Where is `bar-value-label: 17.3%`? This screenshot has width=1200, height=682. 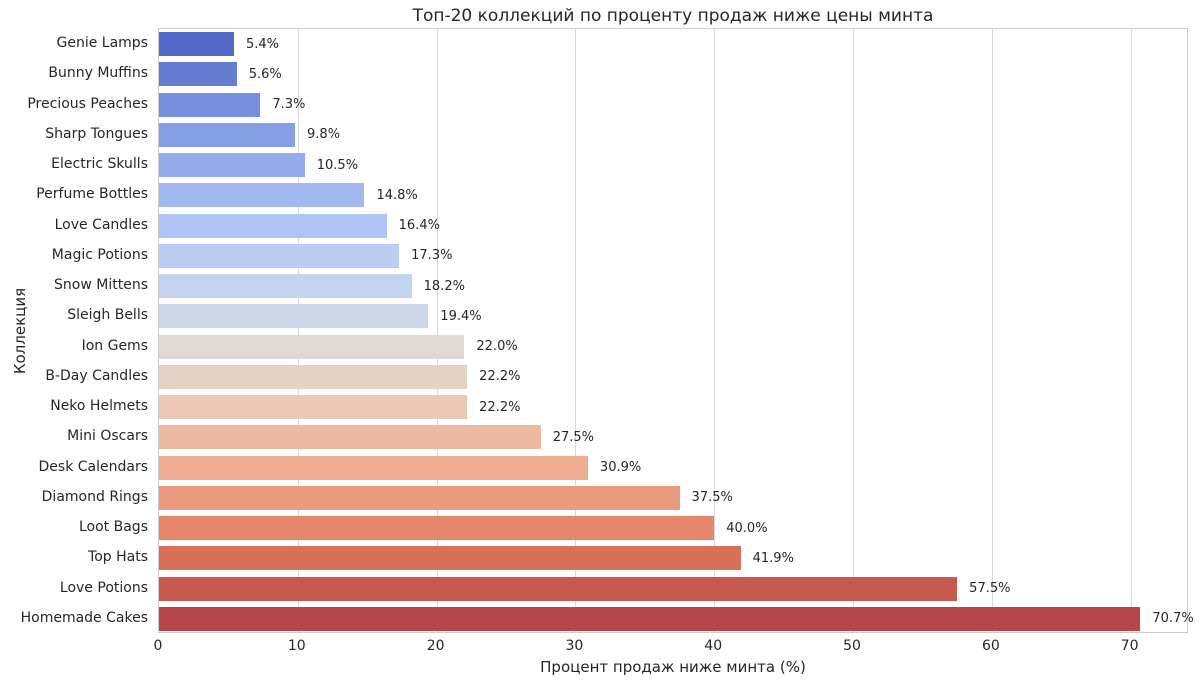
bar-value-label: 17.3% is located at coordinates (432, 256).